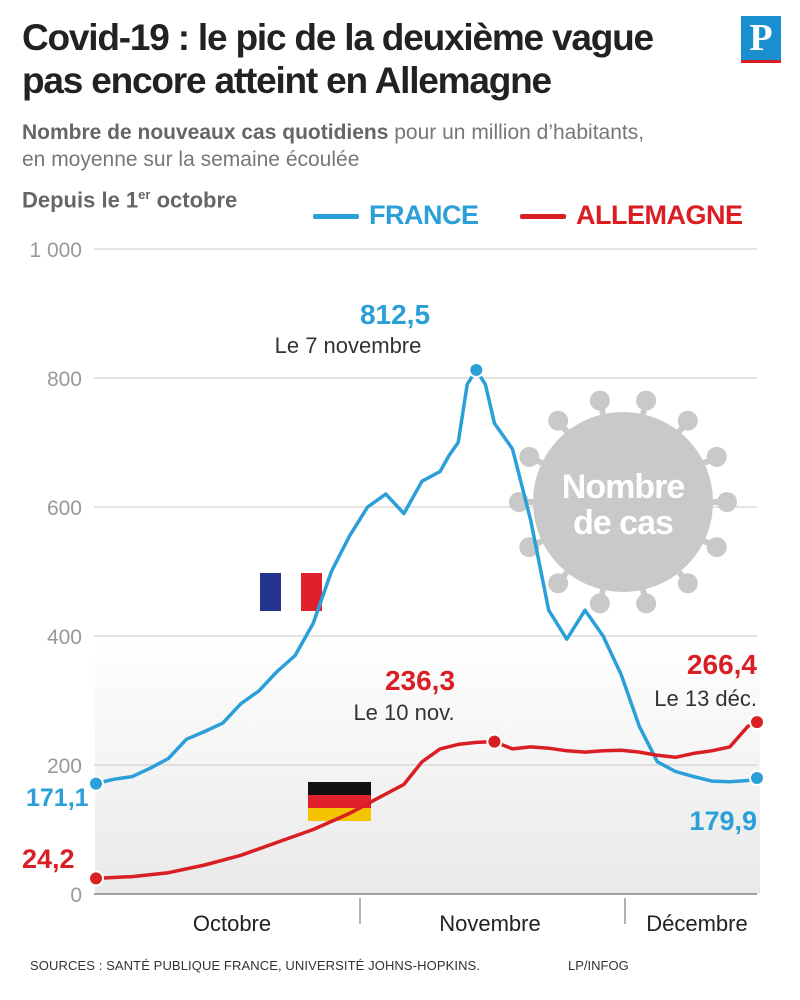 The width and height of the screenshot is (800, 1000). What do you see at coordinates (395, 314) in the screenshot?
I see `france-peak-label: 812,5` at bounding box center [395, 314].